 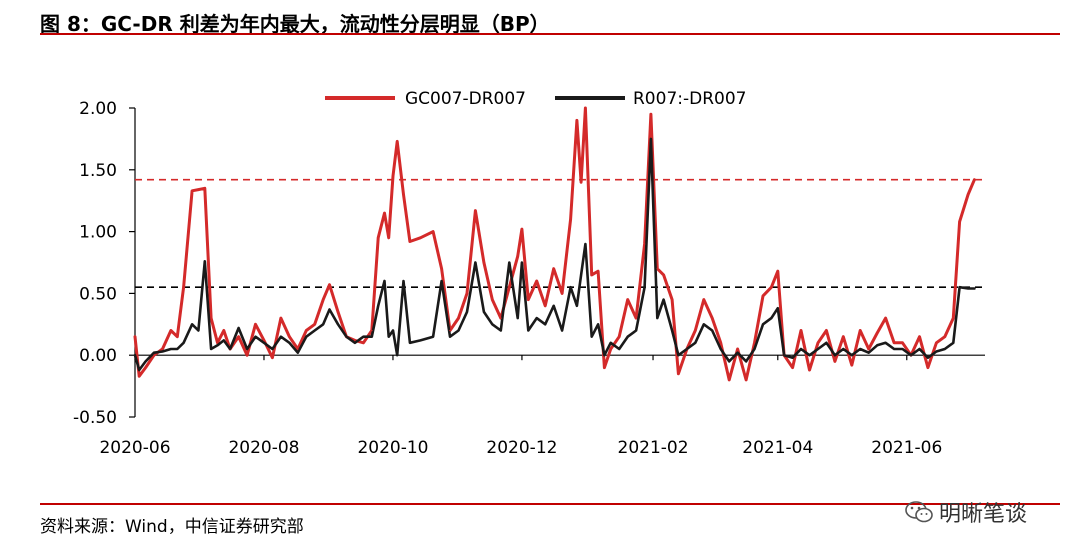 I want to click on y-tick-label: 0.00, so click(x=98, y=356).